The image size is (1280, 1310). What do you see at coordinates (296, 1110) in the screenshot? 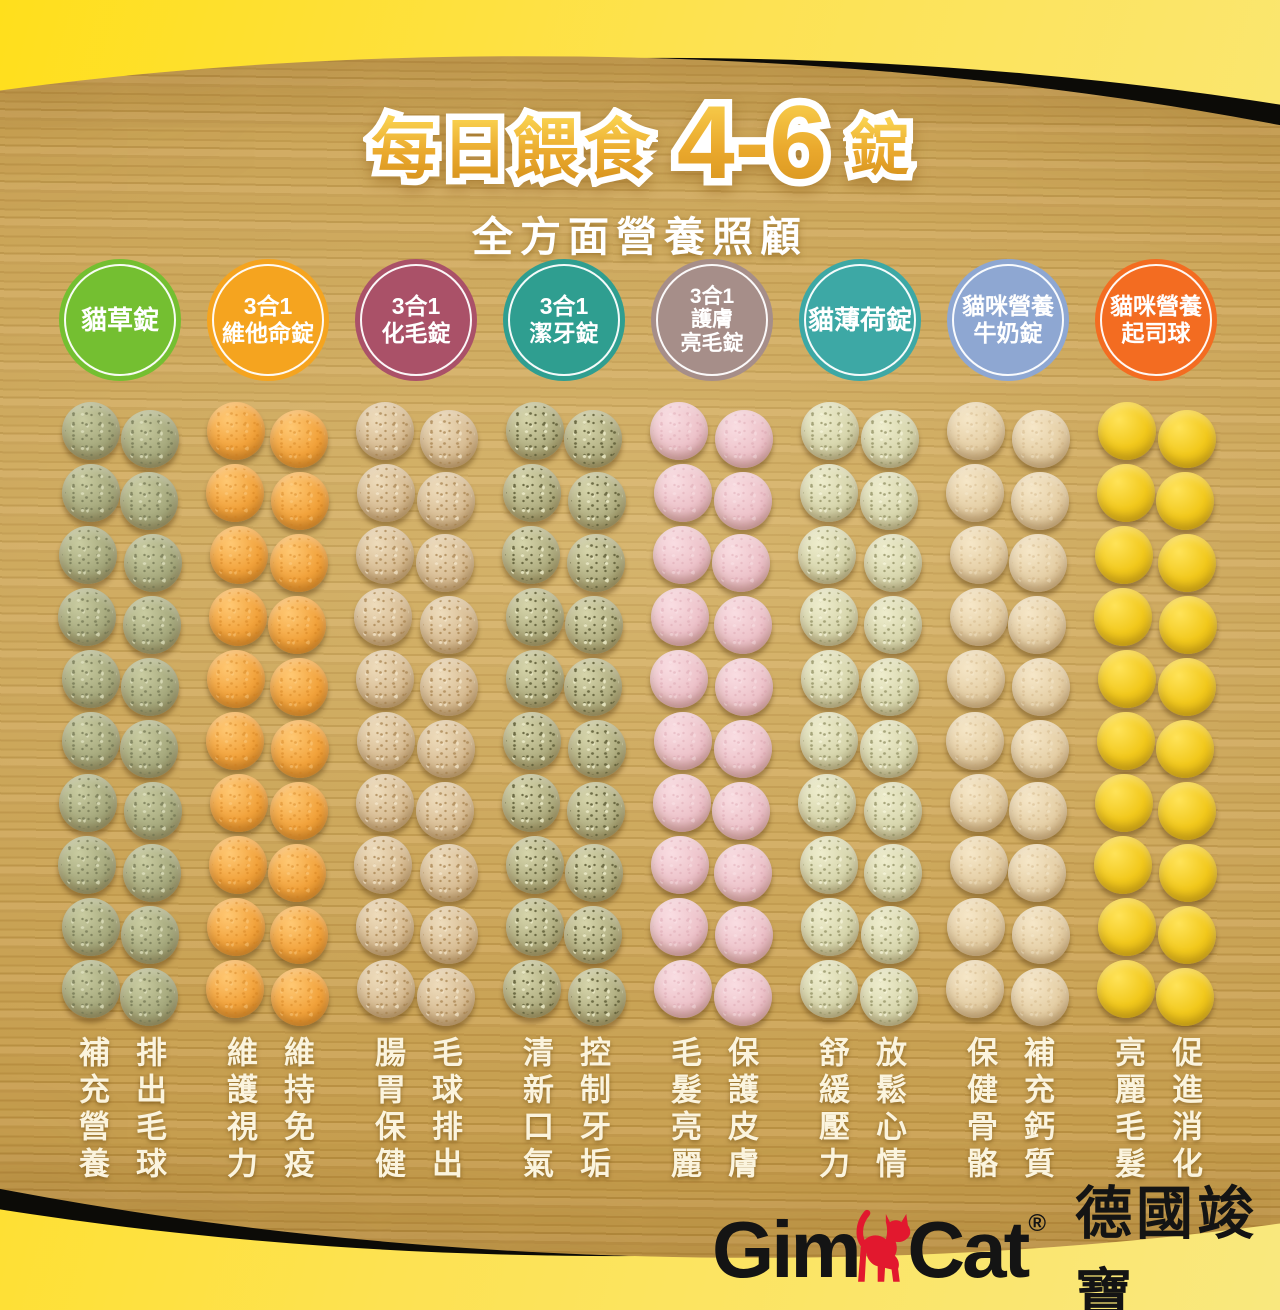
I see `benefit-right-text: 維持免疫` at bounding box center [296, 1110].